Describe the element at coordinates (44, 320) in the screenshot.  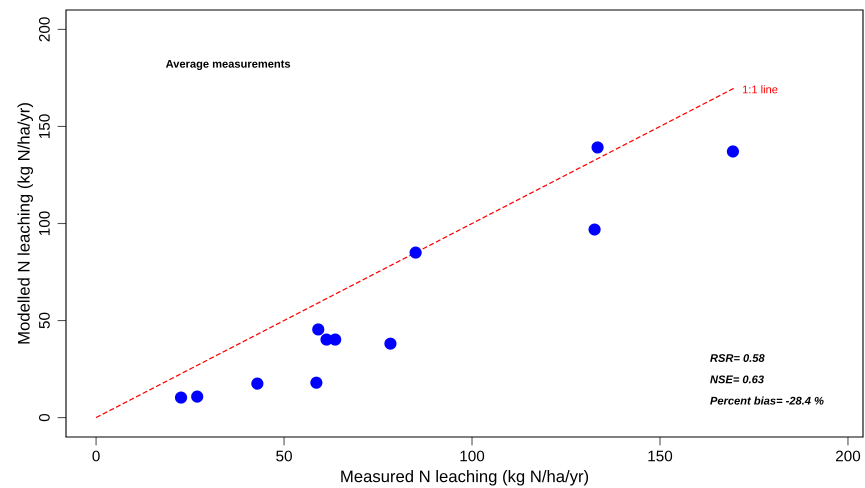
I see `y-tick-label: 50` at that location.